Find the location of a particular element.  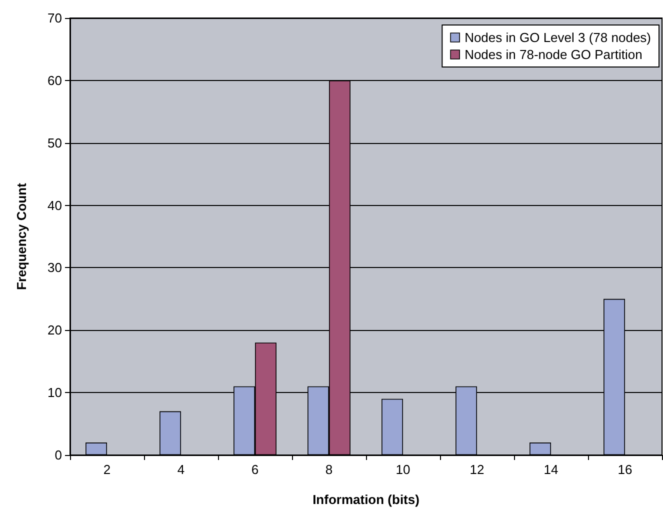

legend-label: Nodes in 78-node GO Partition is located at coordinates (553, 54).